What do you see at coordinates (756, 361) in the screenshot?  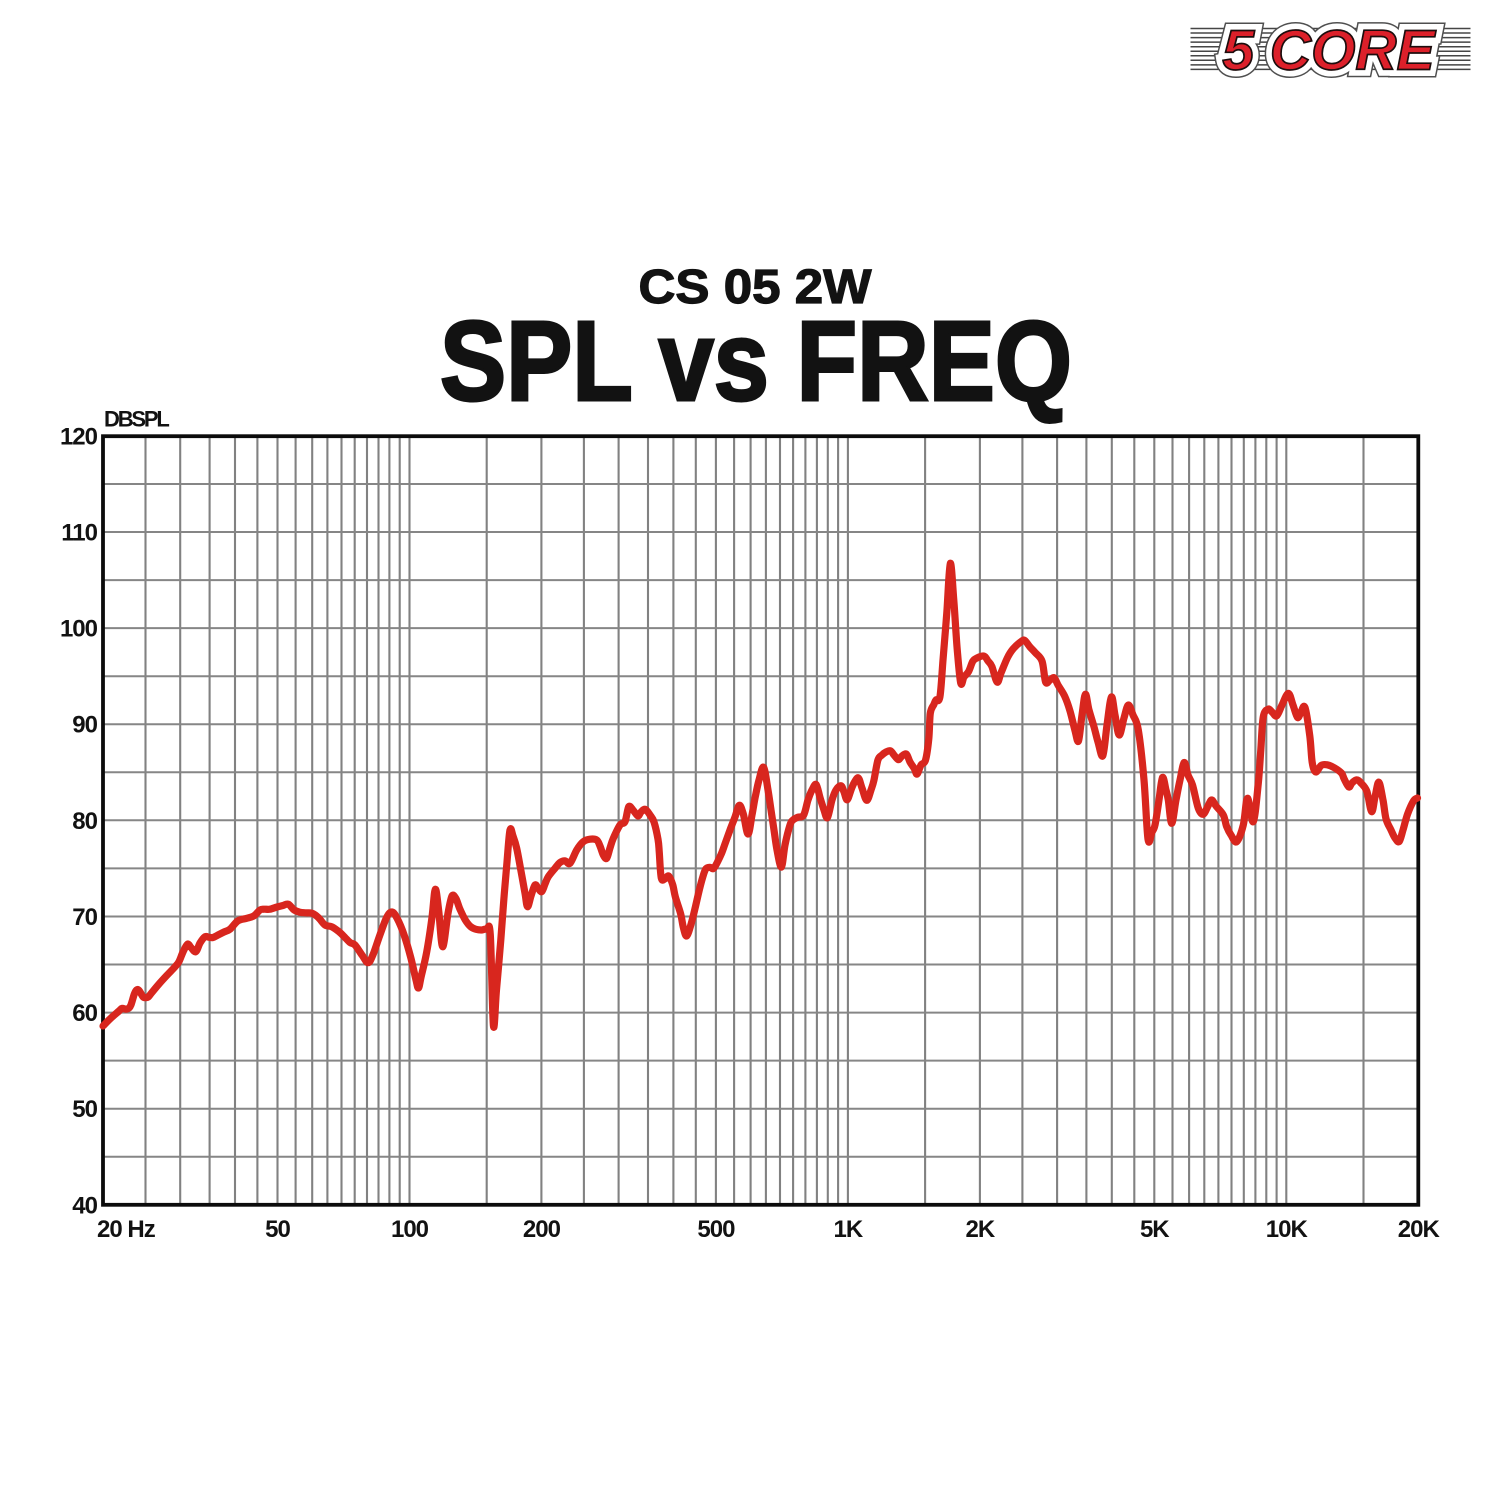 I see `svg-text: SPL vs FREQ` at bounding box center [756, 361].